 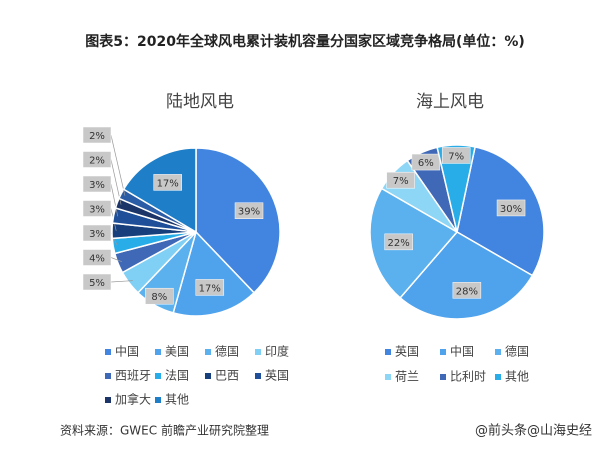 What do you see at coordinates (200, 102) in the screenshot?
I see `pie-title: 陆地风电` at bounding box center [200, 102].